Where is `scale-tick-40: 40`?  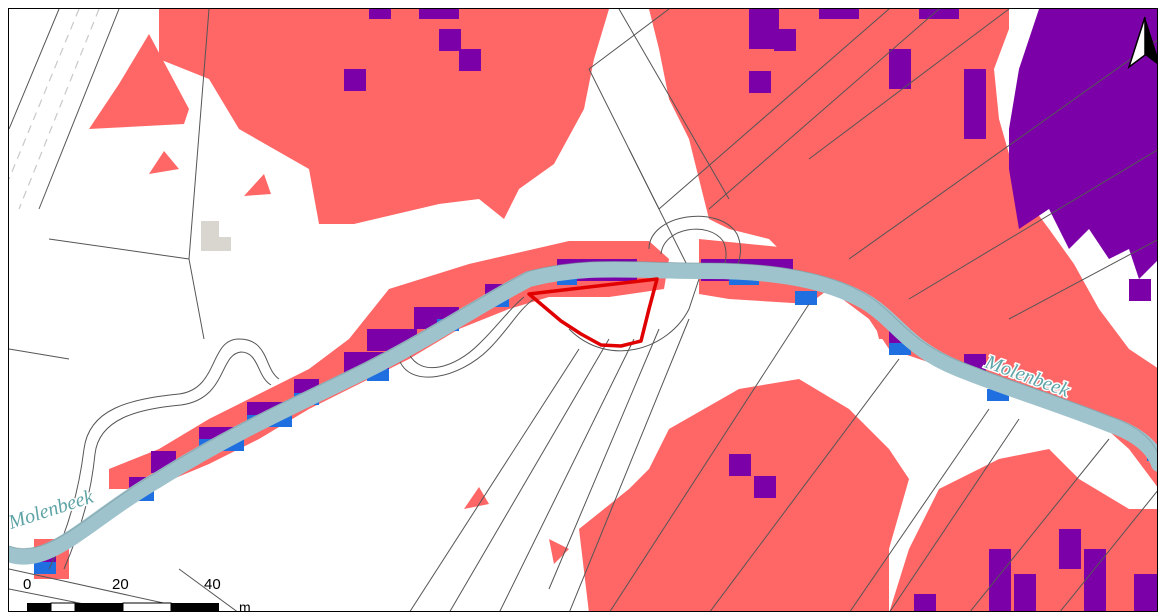 scale-tick-40: 40 is located at coordinates (212, 584).